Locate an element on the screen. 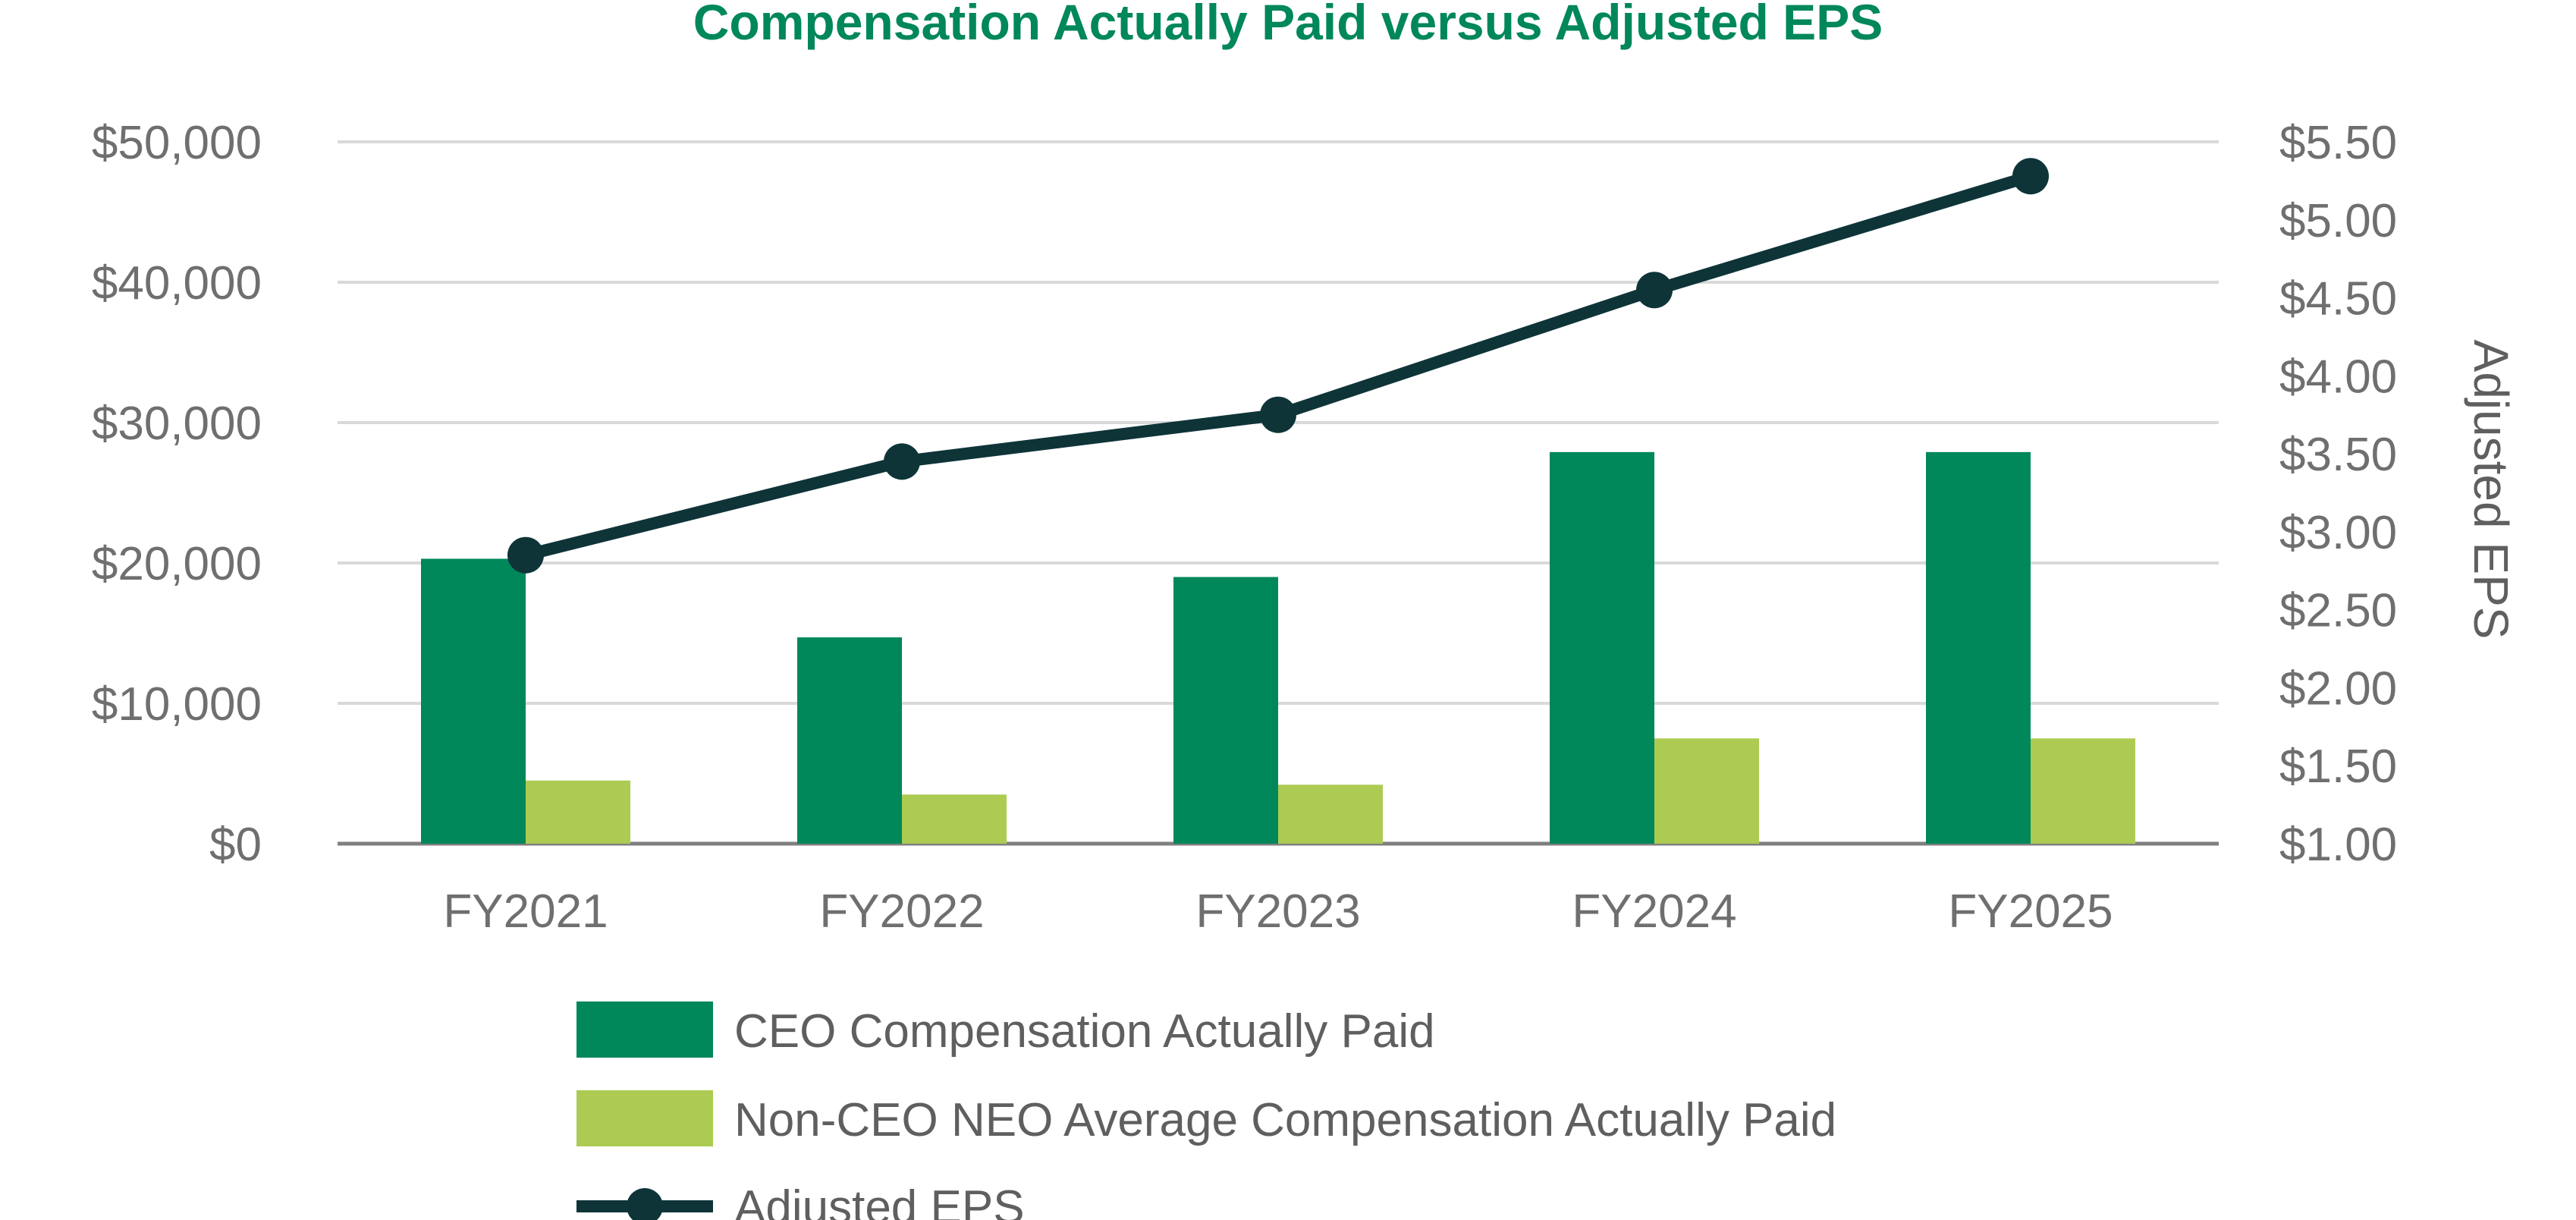 This screenshot has height=1220, width=2576. left-tick-label: $0 is located at coordinates (235, 845).